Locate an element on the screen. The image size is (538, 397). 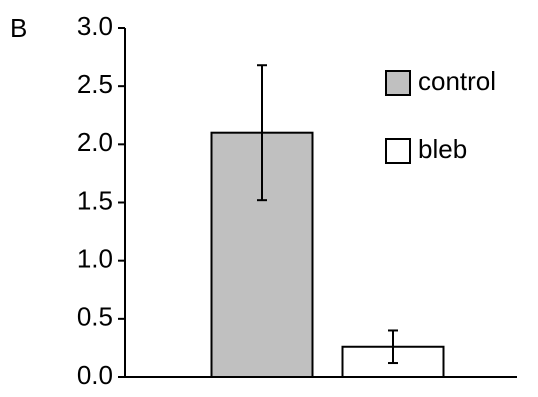
legend-label: bleb is located at coordinates (442, 149).